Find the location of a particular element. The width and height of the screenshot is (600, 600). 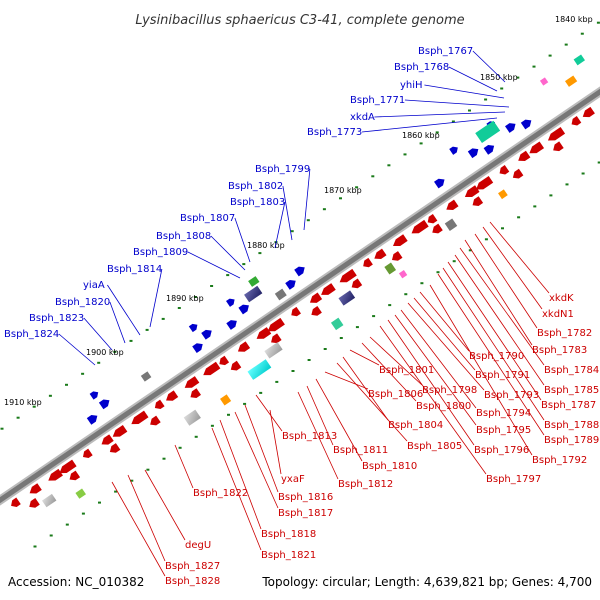

reverse-gene-label: Bsph_1793 is located at coordinates (511, 395).